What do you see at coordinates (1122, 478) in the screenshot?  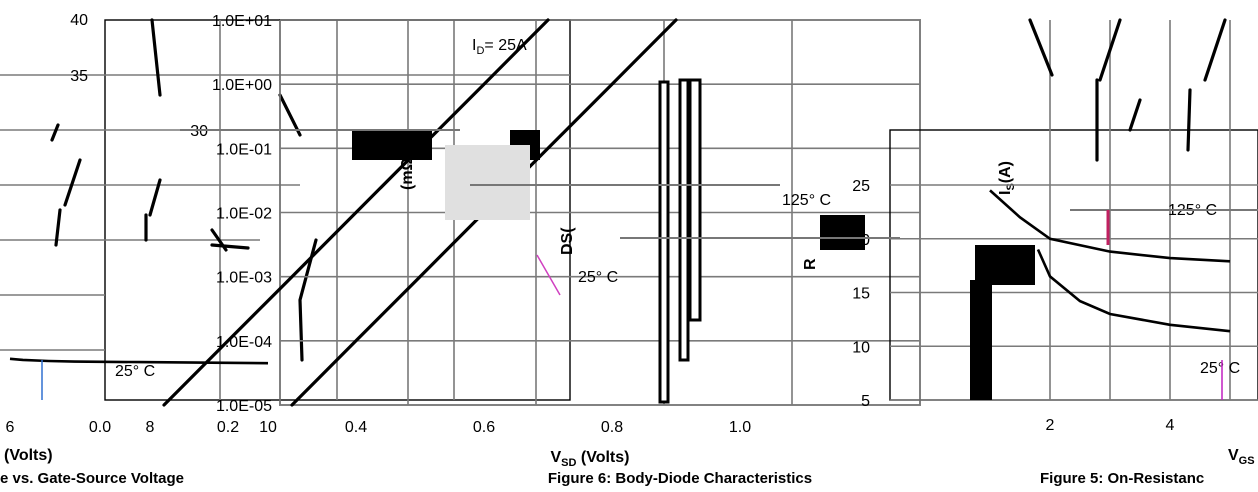 I see `right-figure-title: Figure 5: On-Resistanc` at bounding box center [1122, 478].